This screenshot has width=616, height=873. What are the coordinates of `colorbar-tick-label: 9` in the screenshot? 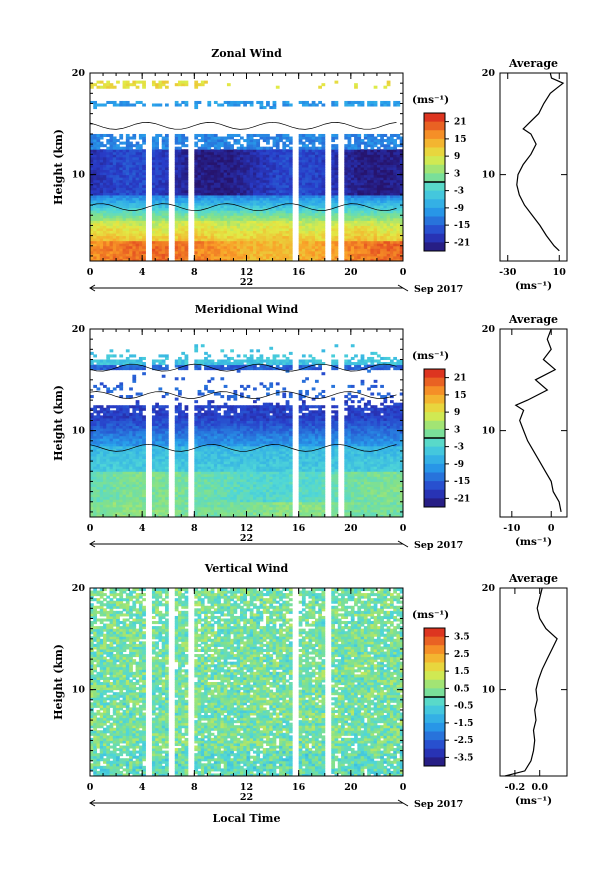 It's located at (457, 157).